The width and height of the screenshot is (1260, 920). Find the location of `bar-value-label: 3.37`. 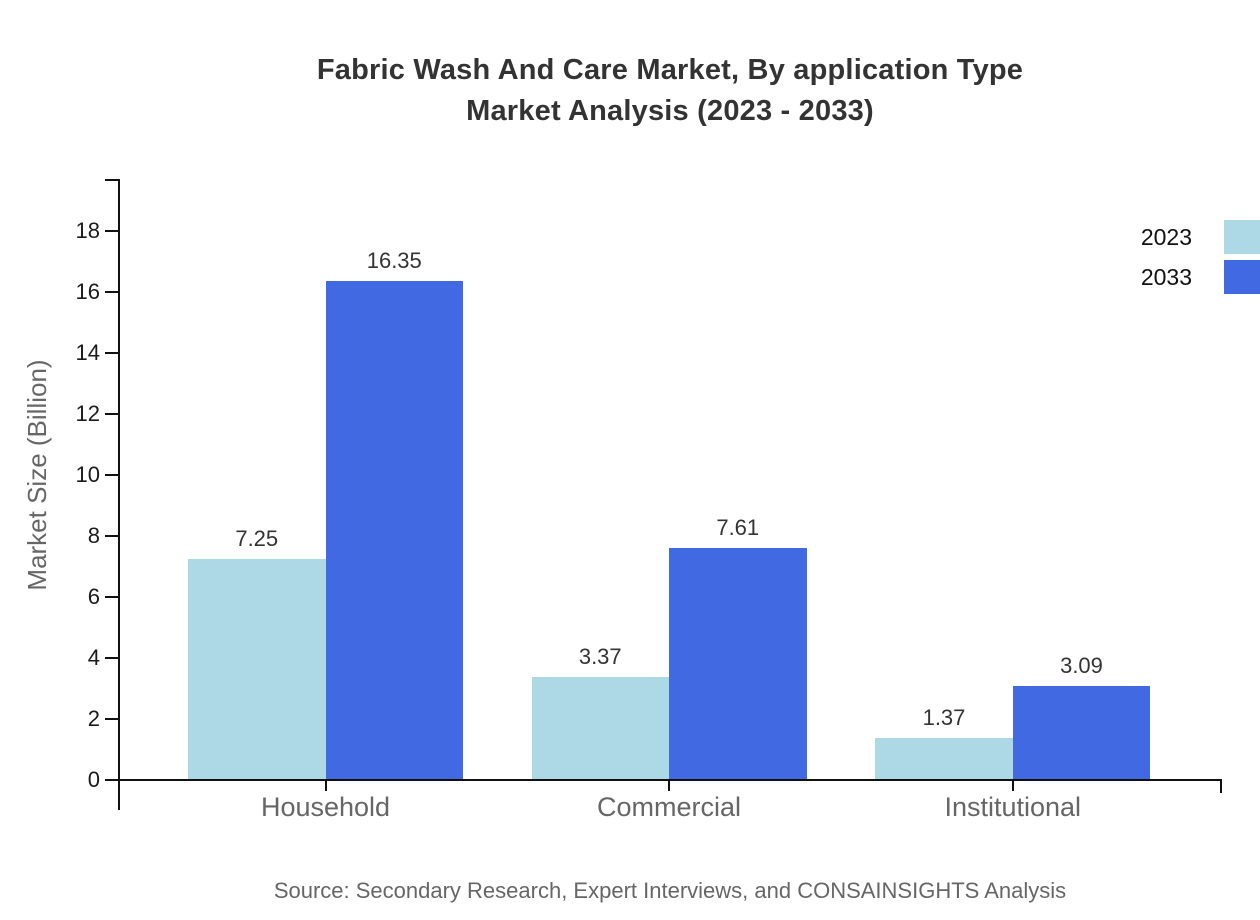

bar-value-label: 3.37 is located at coordinates (600, 657).